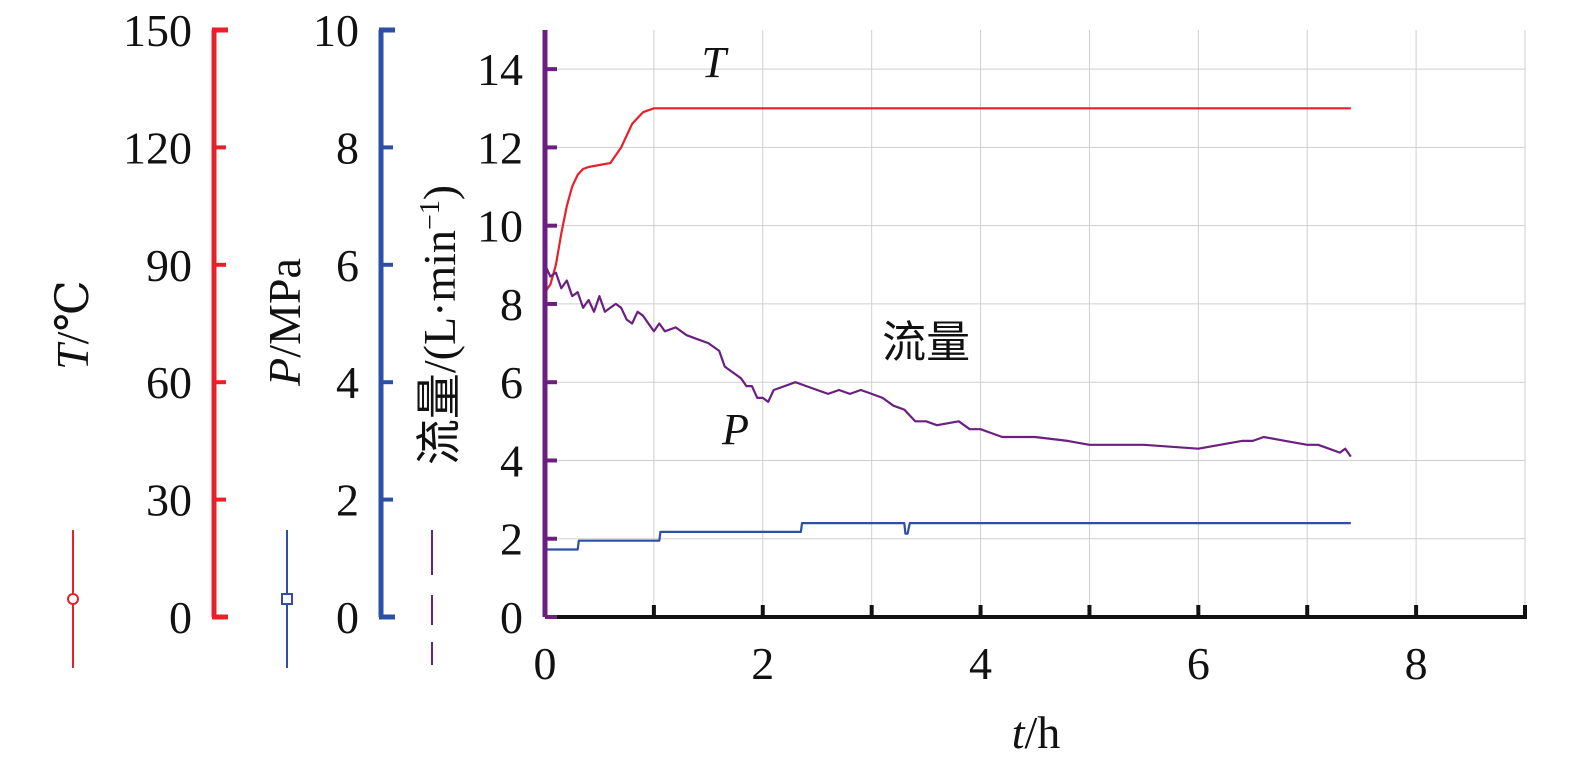 The width and height of the screenshot is (1575, 769). What do you see at coordinates (511, 617) in the screenshot?
I see `y-tick-label-F: 0` at bounding box center [511, 617].